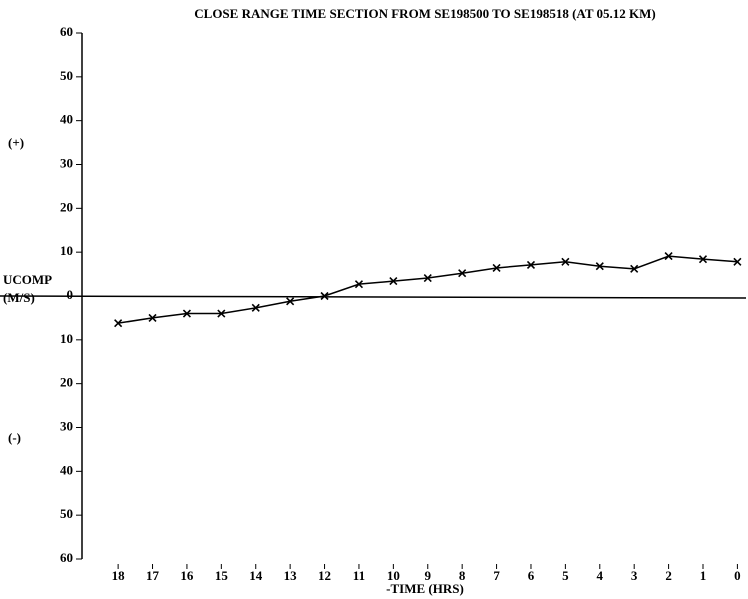  Describe the element at coordinates (187, 575) in the screenshot. I see `x-tick-label: 16` at that location.